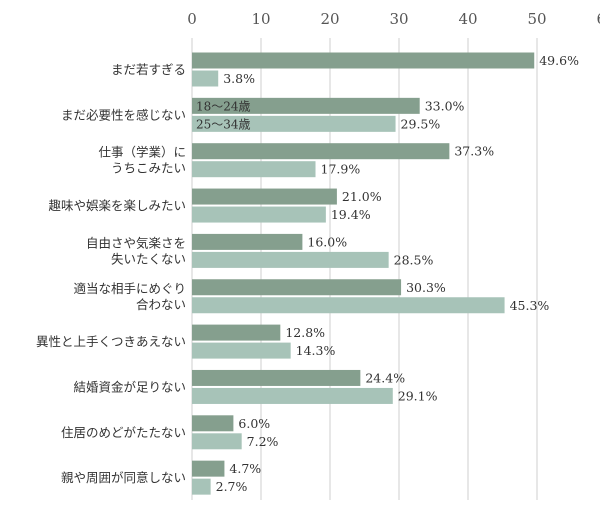  I want to click on bar-value-label: 21.0%, so click(362, 196).